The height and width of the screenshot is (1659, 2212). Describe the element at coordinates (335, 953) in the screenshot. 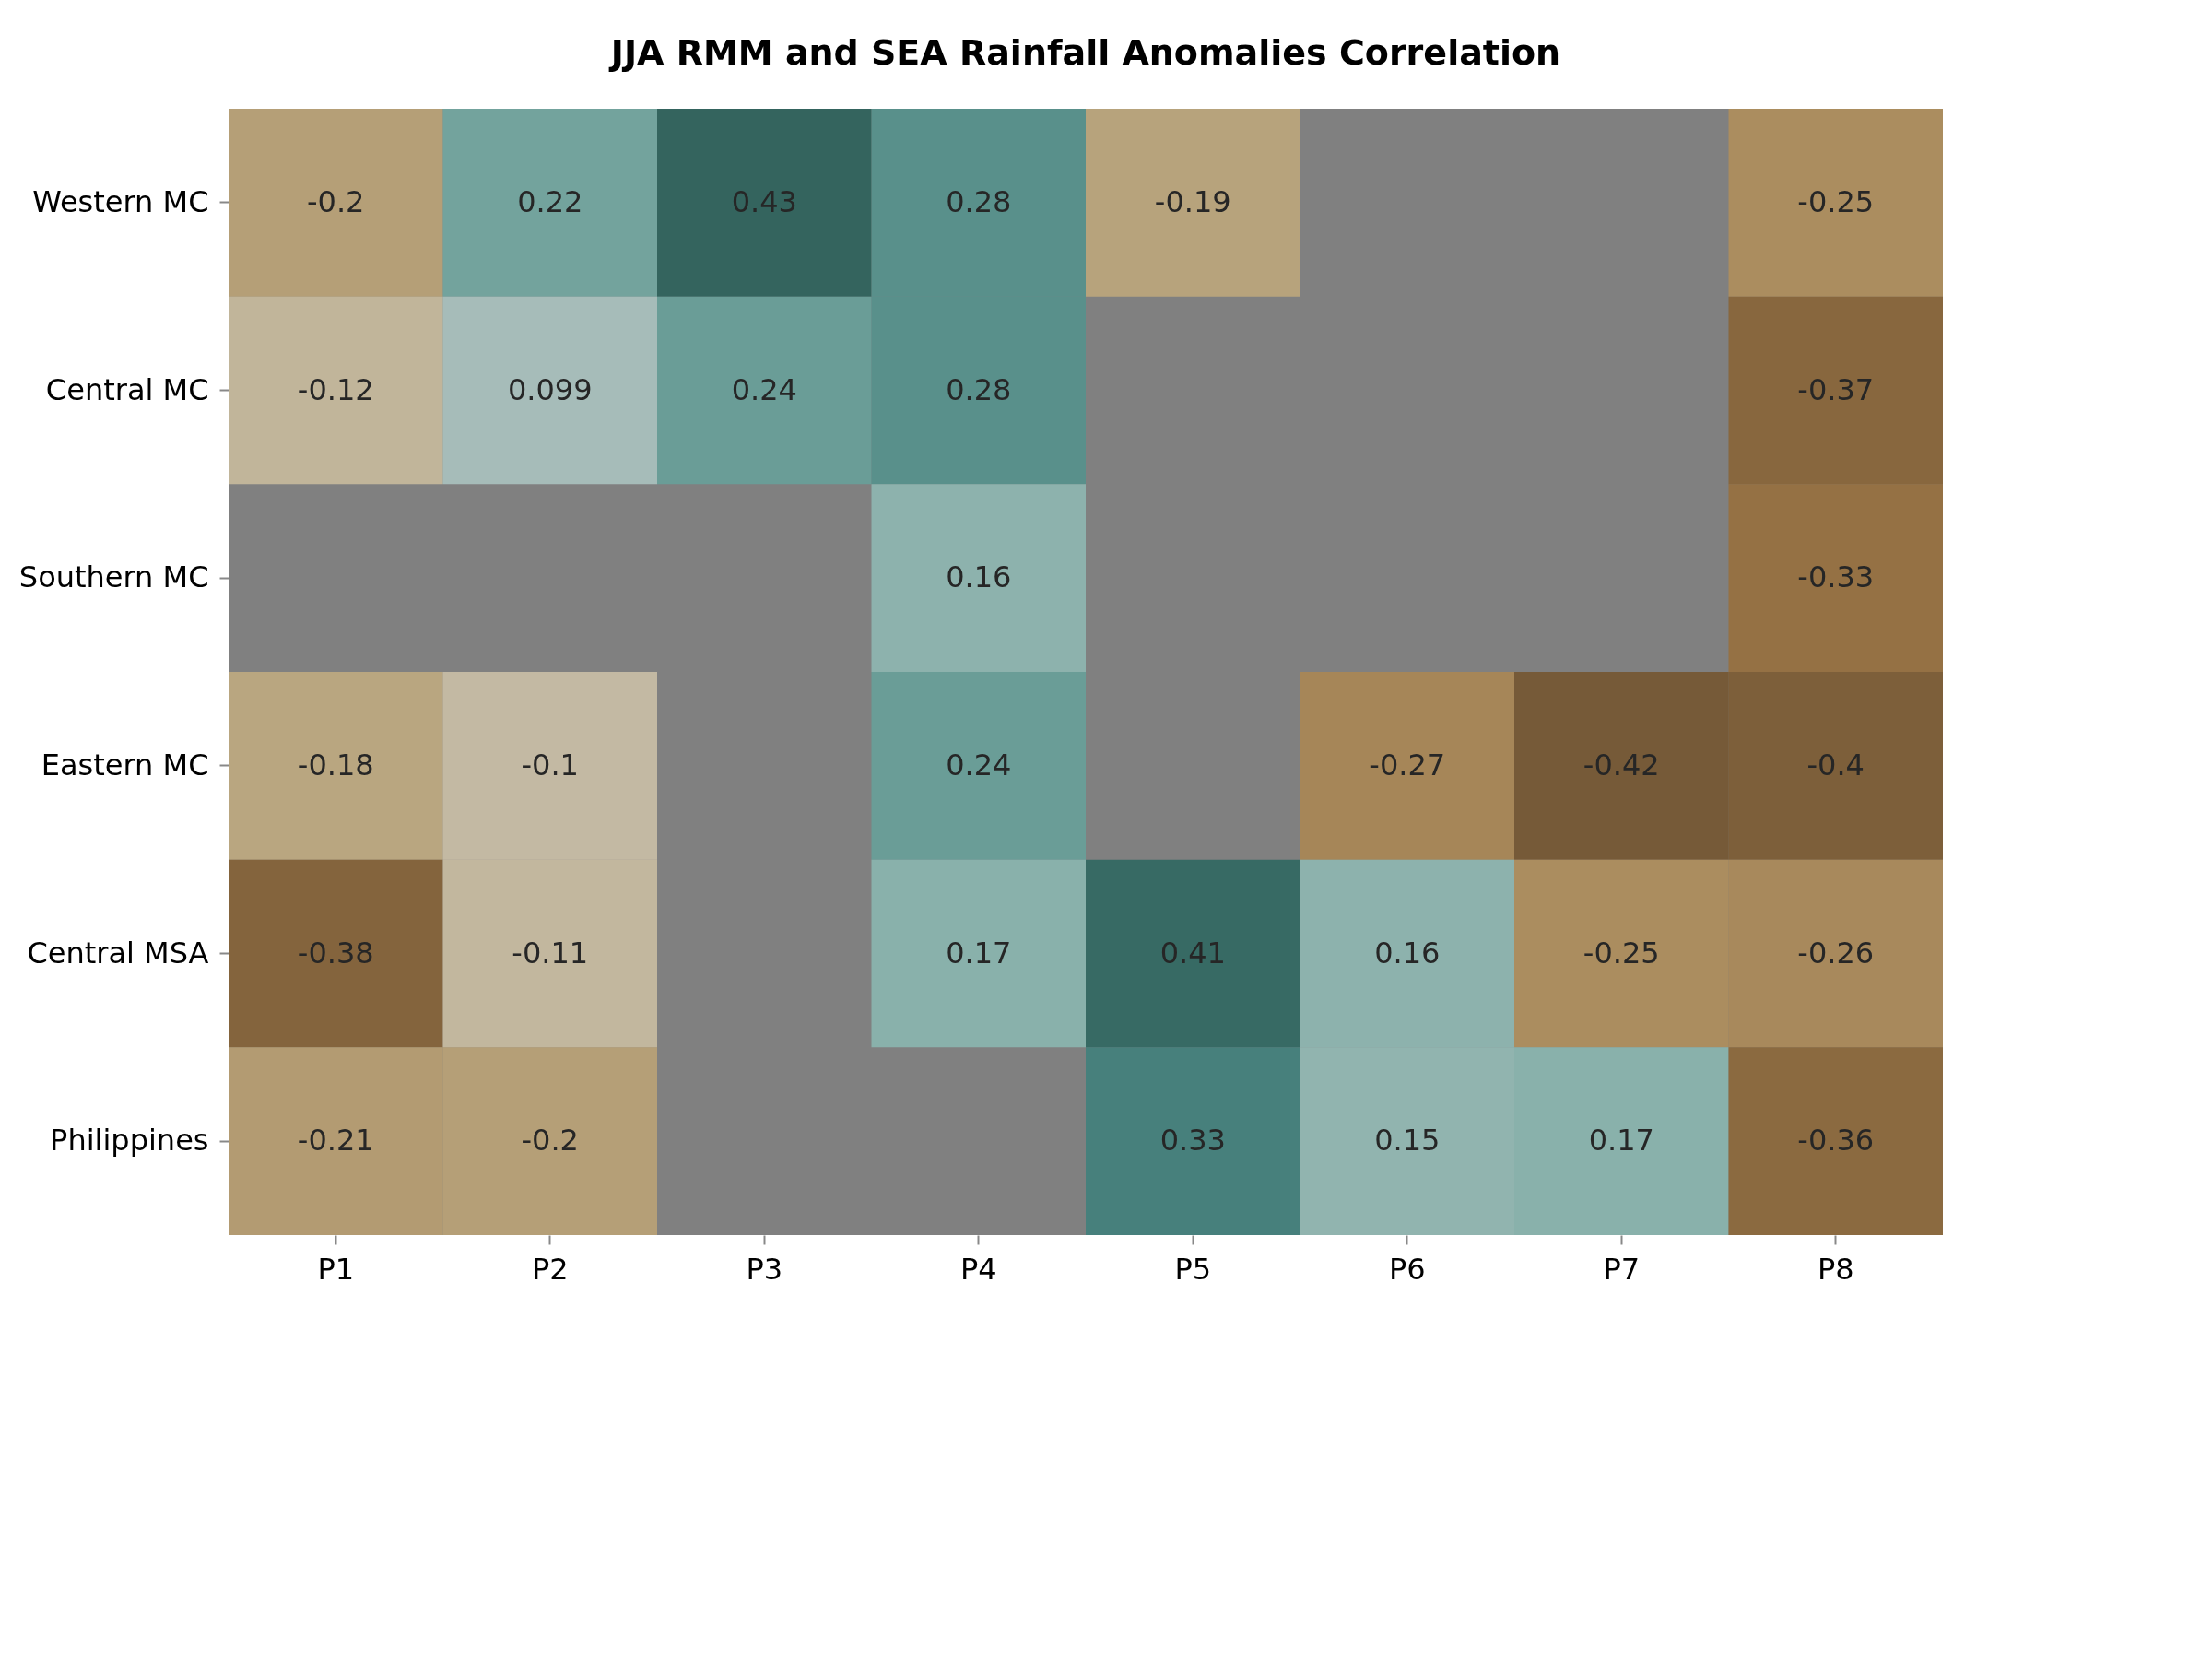

I see `data-label: -0.38` at that location.